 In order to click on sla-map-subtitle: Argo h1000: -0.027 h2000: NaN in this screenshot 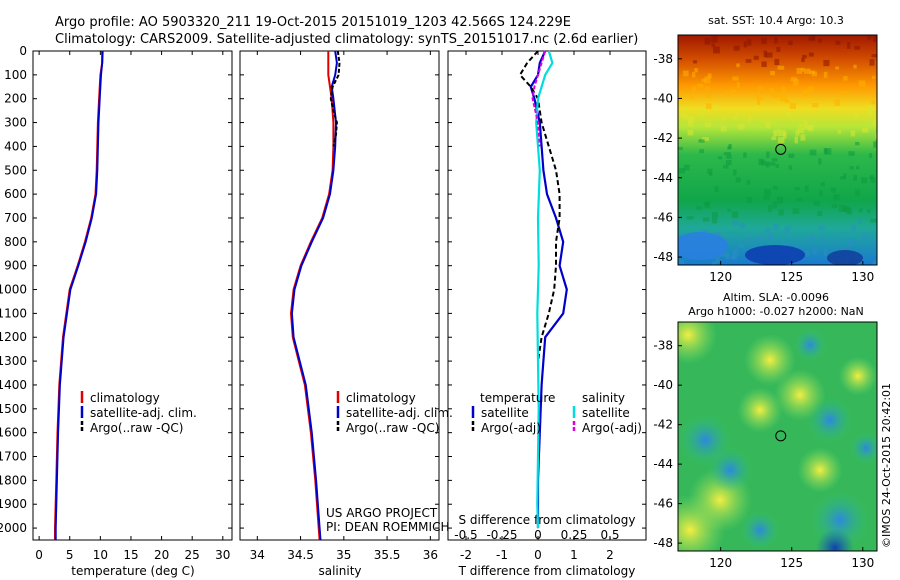, I will do `click(776, 311)`.